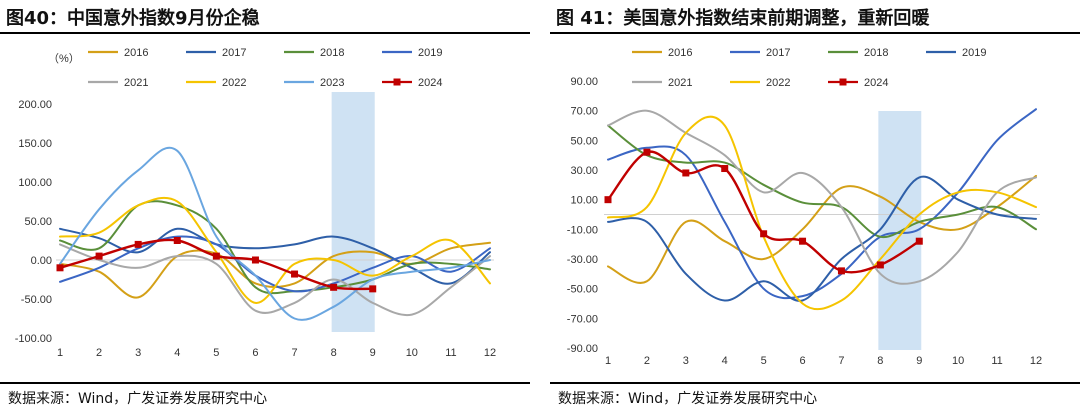 The width and height of the screenshot is (1080, 416). I want to click on chart-title: 图 41：美国意外指数结束前期调整，重新回暖, so click(743, 18).